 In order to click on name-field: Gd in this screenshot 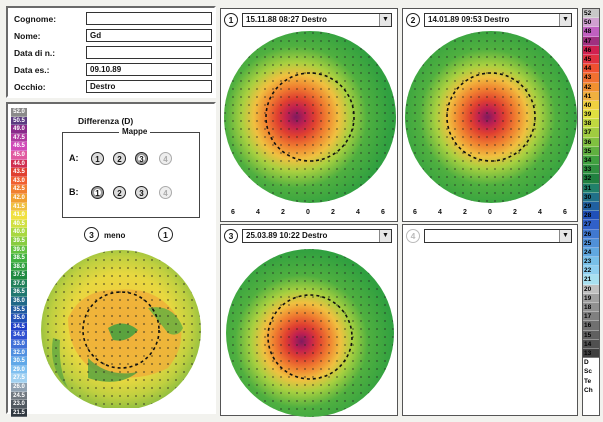, I will do `click(149, 35)`.